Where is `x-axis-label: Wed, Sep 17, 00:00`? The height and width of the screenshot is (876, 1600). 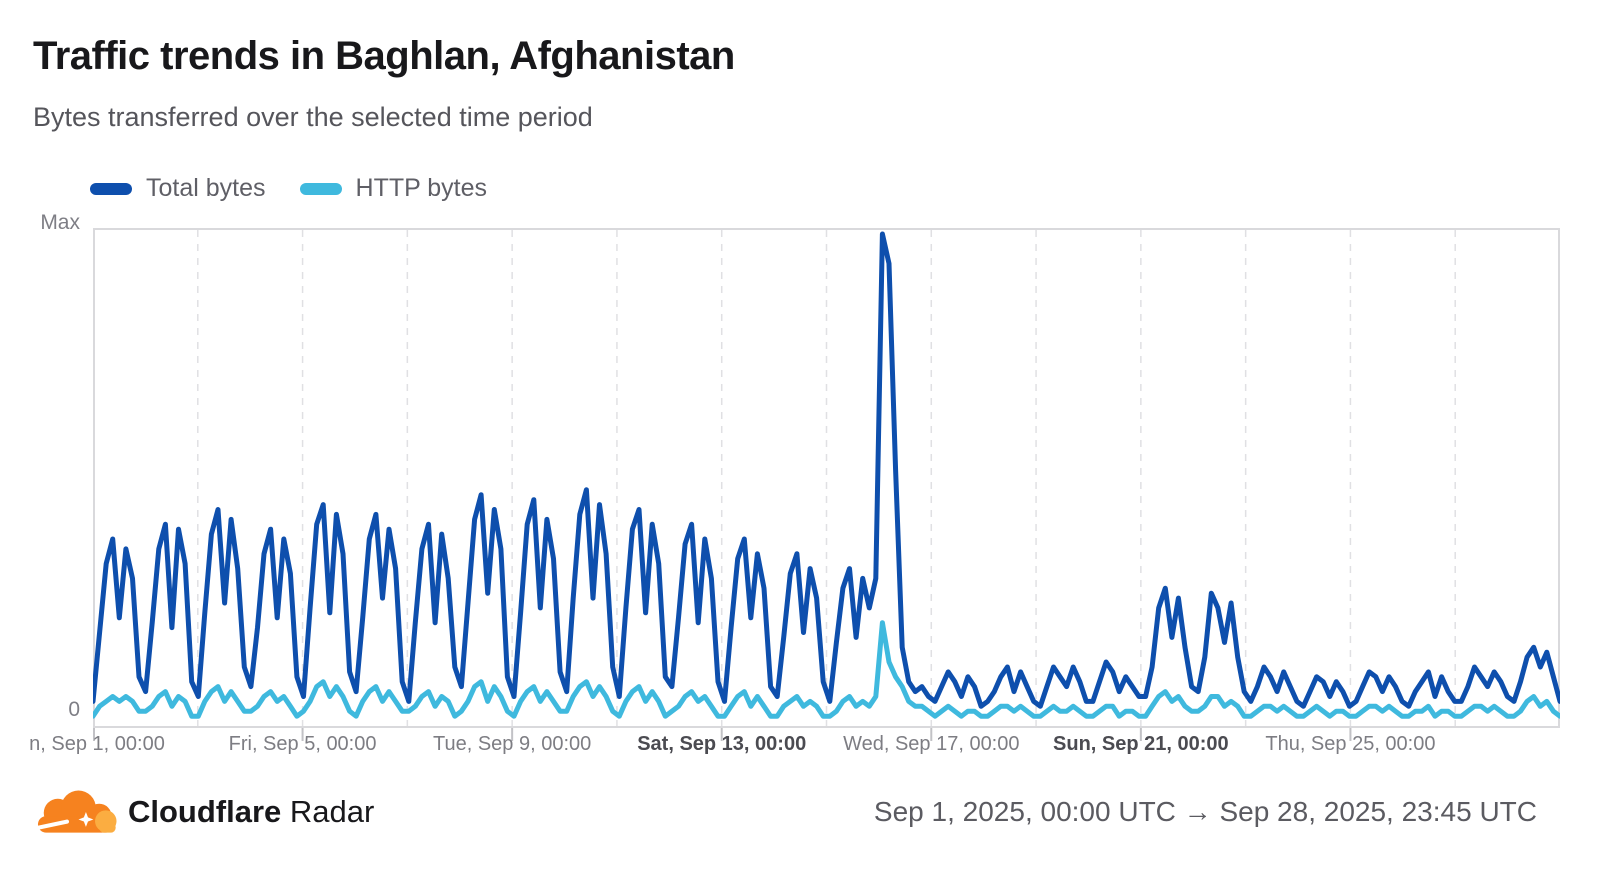 x-axis-label: Wed, Sep 17, 00:00 is located at coordinates (931, 744).